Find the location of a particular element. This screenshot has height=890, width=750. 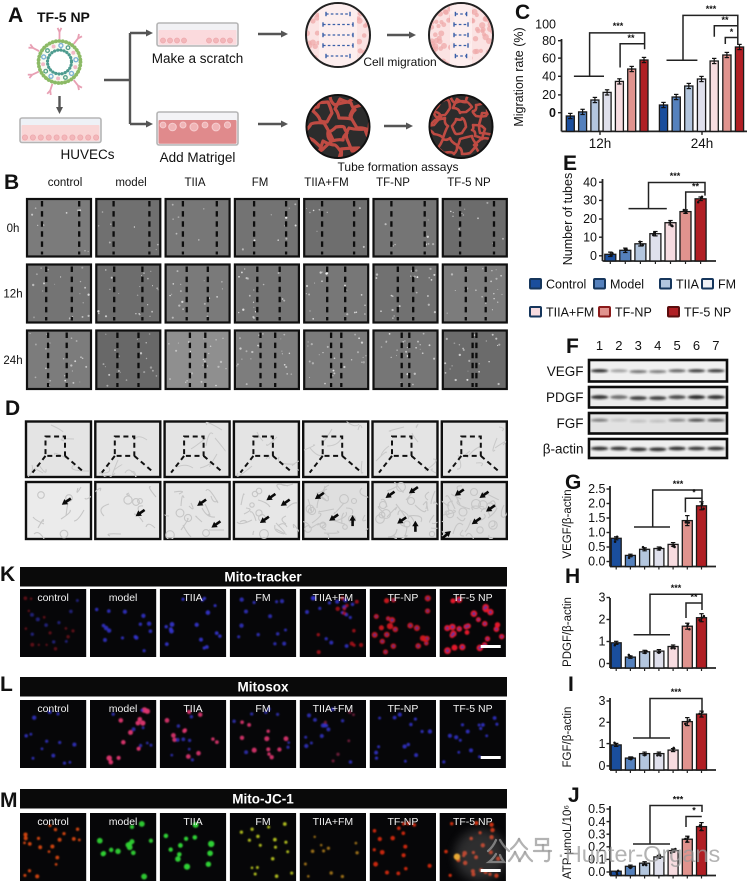

svg-text: 60 is located at coordinates (549, 58).